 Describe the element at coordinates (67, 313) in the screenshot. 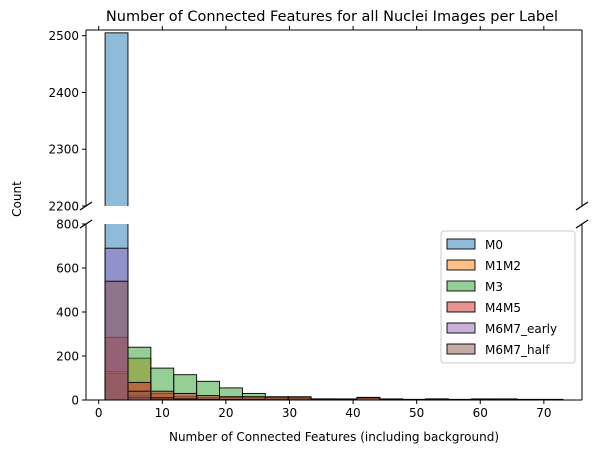

I see `y-tick-label-lower: 400` at that location.